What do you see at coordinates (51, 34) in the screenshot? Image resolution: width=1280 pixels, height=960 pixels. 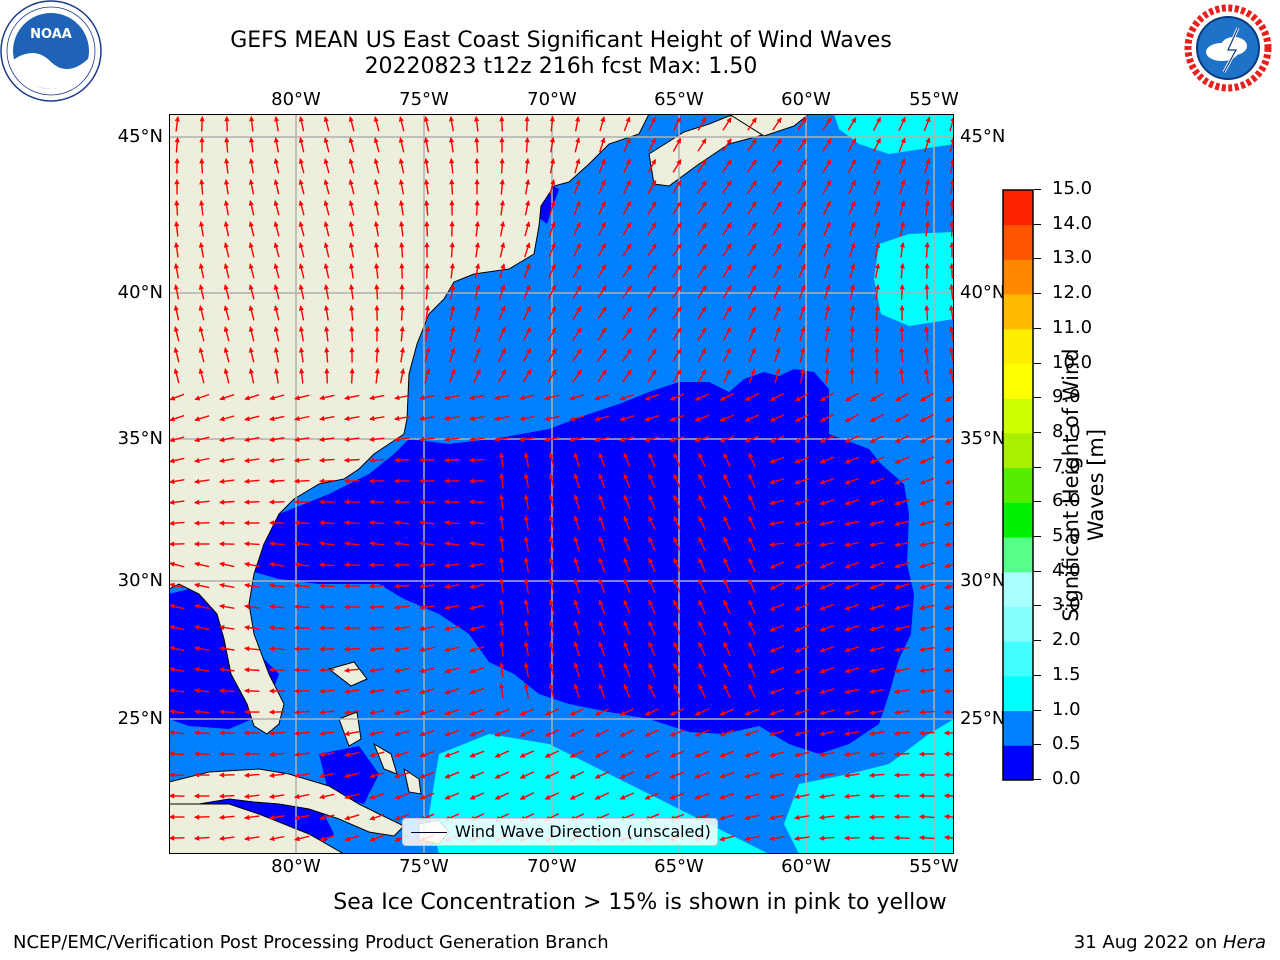 I see `svg-text: NOAA` at bounding box center [51, 34].